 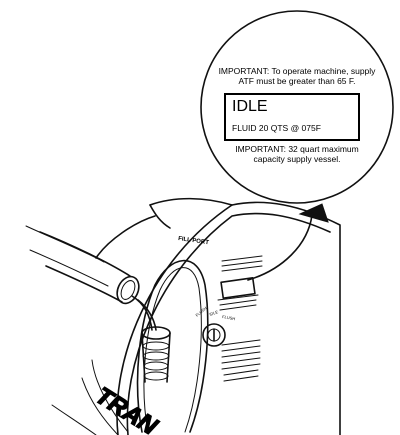 I want to click on display-status-text: IDLE, so click(x=250, y=106).